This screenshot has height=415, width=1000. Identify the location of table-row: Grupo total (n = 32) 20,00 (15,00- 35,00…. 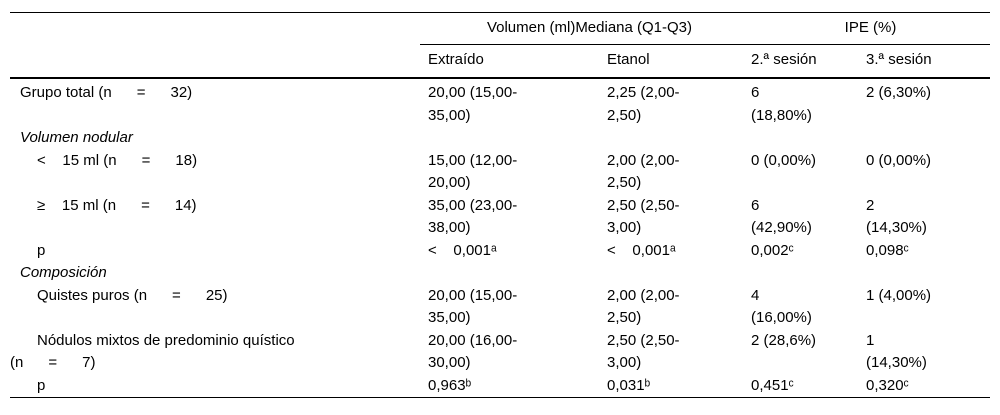
(500, 104).